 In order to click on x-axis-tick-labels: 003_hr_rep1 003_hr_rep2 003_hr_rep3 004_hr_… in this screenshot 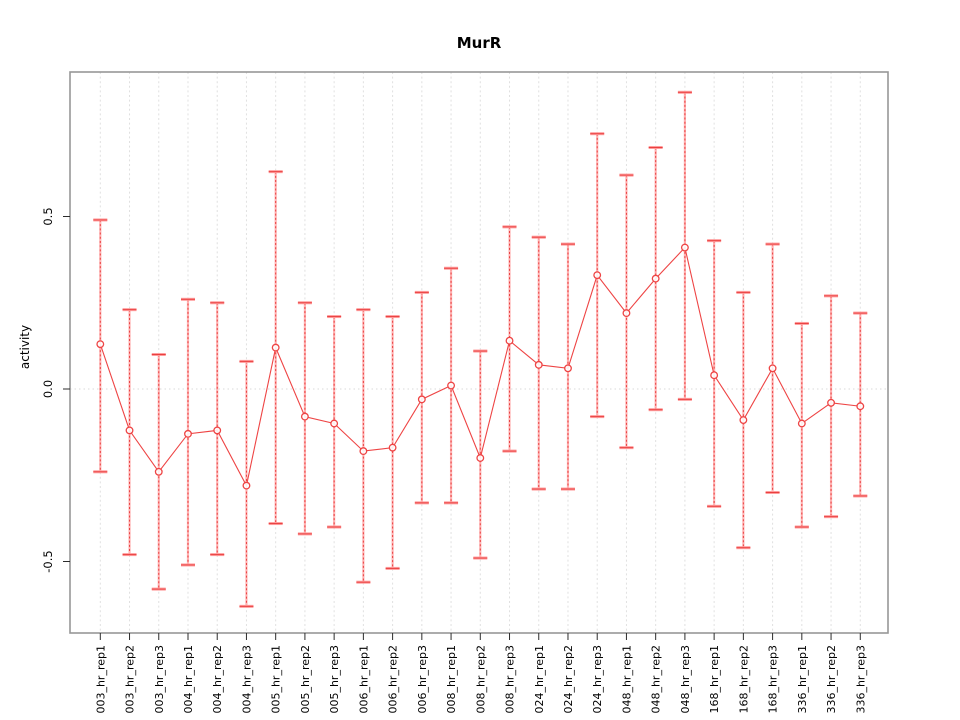, I will do `click(480, 679)`.